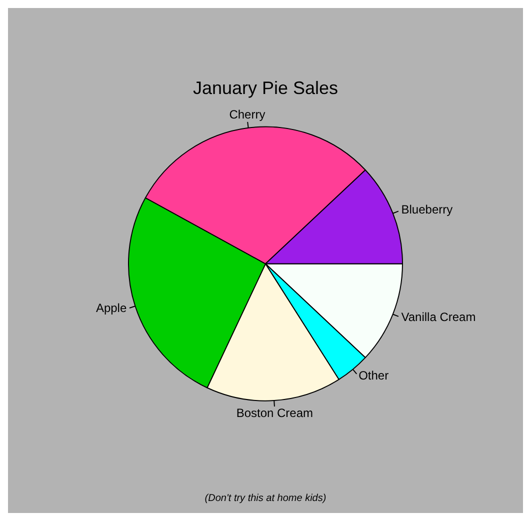 The image size is (531, 527). I want to click on slice-label: Other, so click(373, 375).